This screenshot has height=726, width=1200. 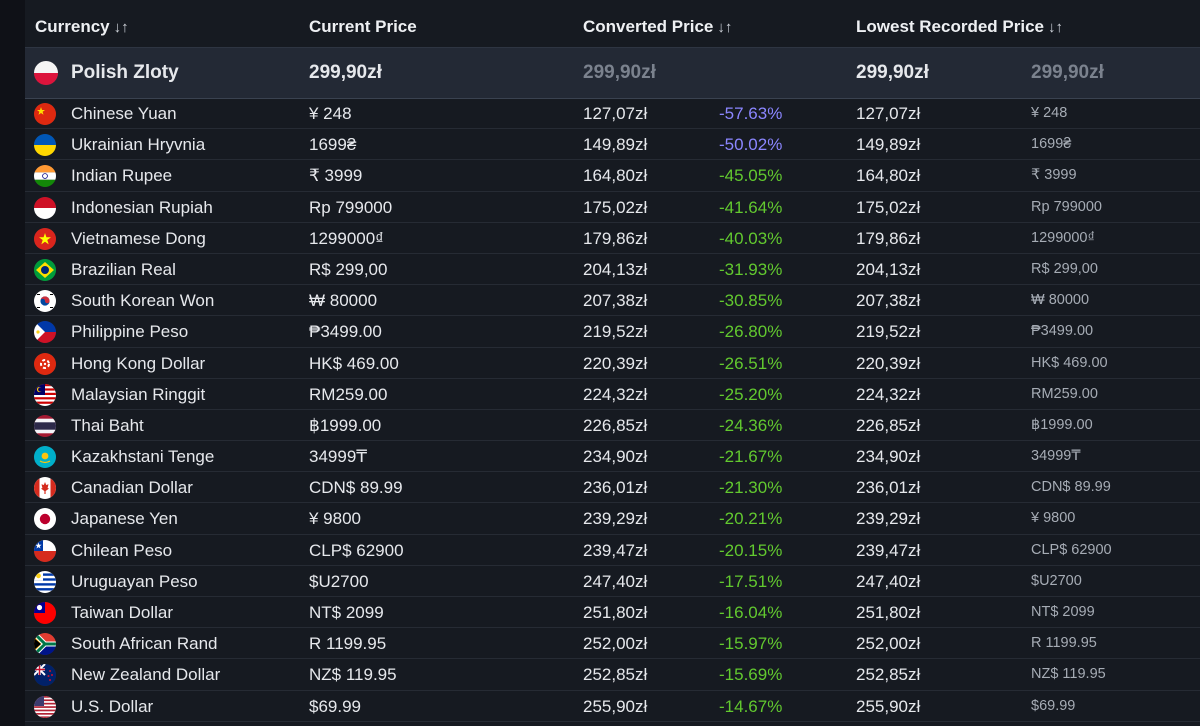 What do you see at coordinates (336, 176) in the screenshot?
I see `current-price: ₹ 3999` at bounding box center [336, 176].